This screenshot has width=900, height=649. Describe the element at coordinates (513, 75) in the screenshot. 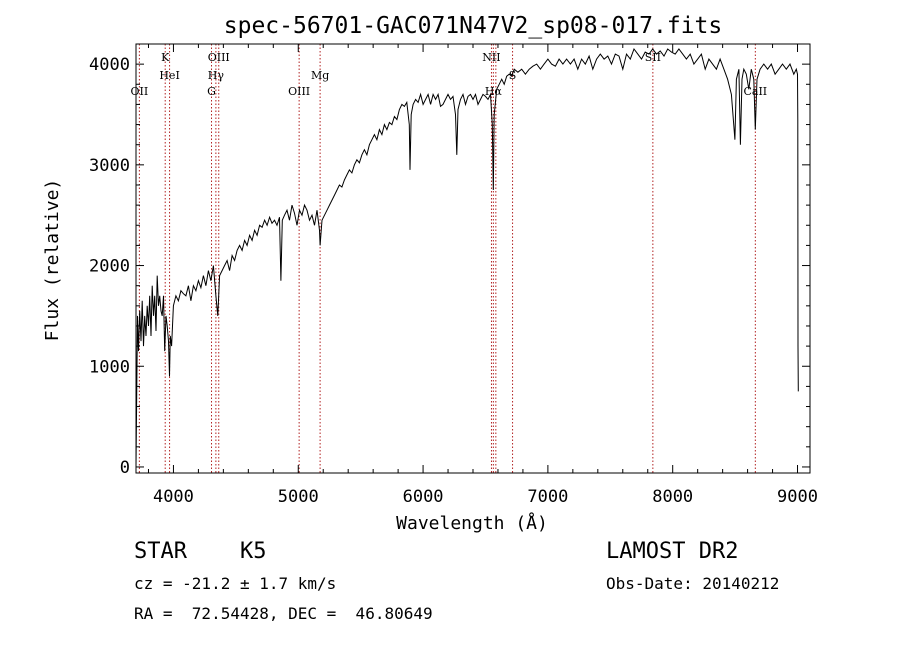

I see `spectral-line-label: S` at that location.